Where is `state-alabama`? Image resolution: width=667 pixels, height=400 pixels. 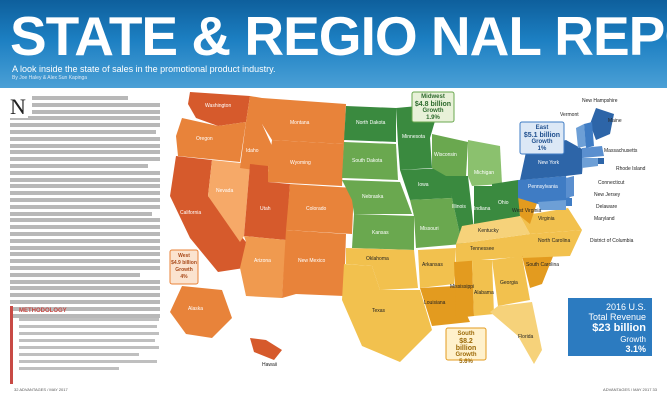
state-alabama is located at coordinates (483, 288).